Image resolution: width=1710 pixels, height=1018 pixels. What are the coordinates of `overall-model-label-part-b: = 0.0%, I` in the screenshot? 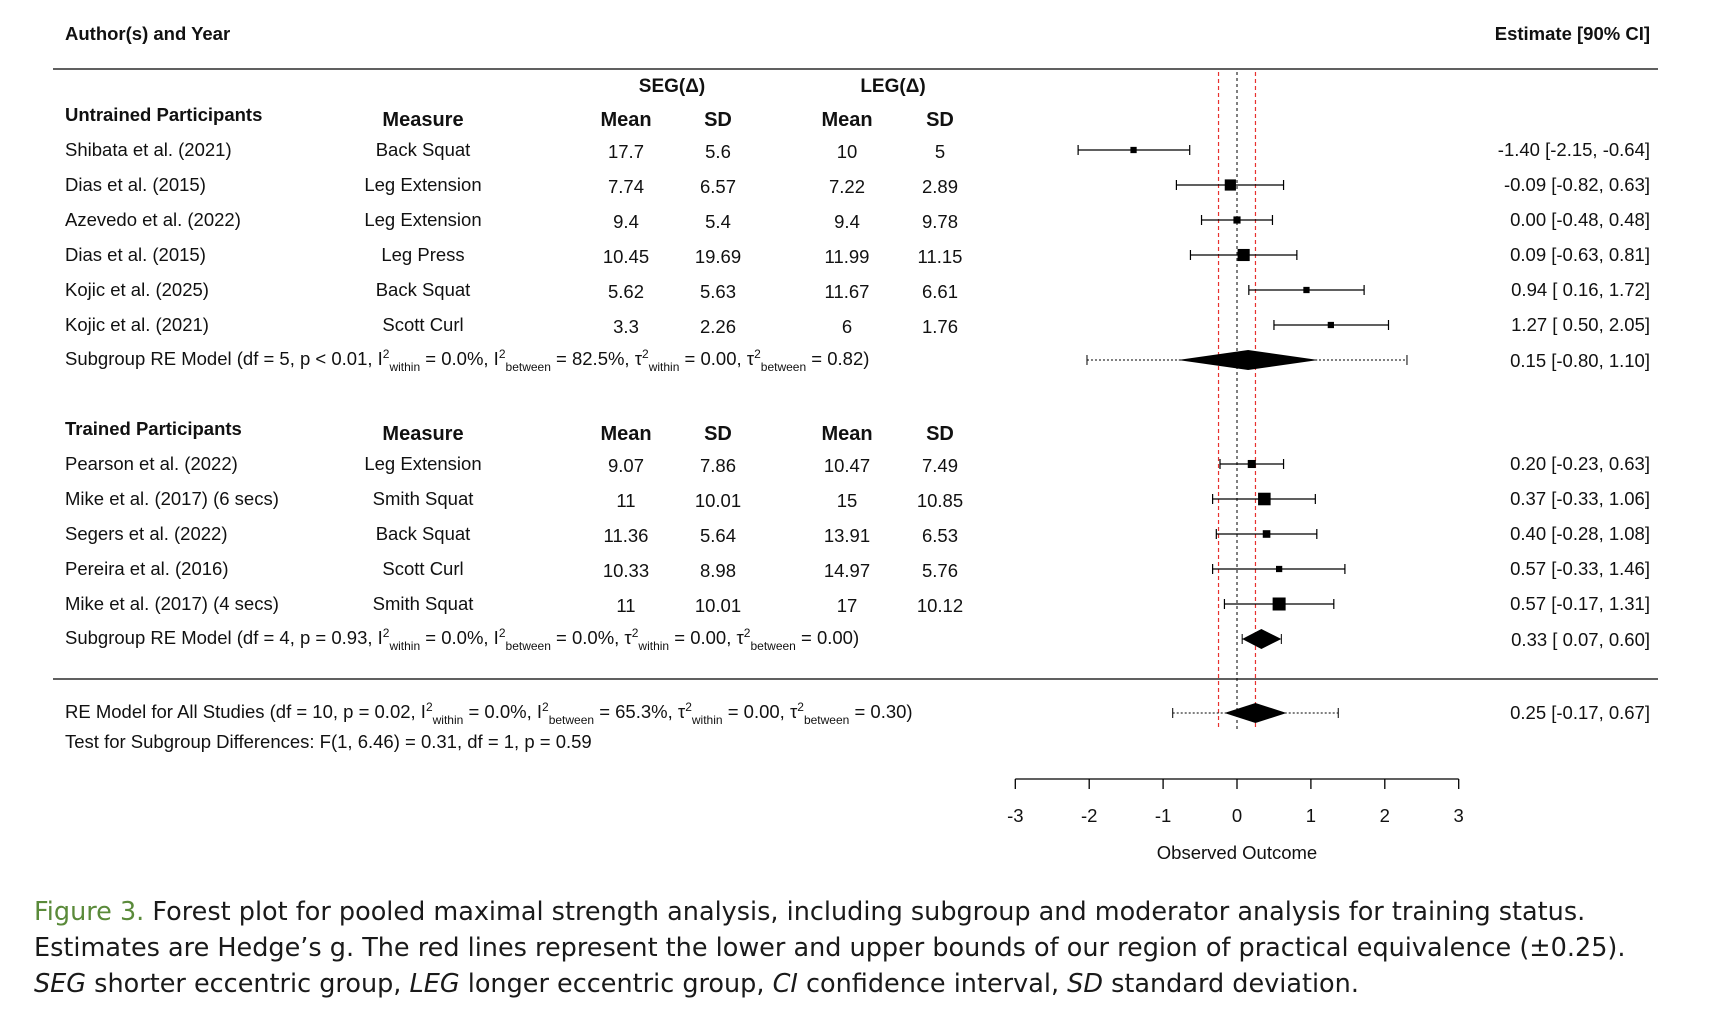 It's located at (502, 711).